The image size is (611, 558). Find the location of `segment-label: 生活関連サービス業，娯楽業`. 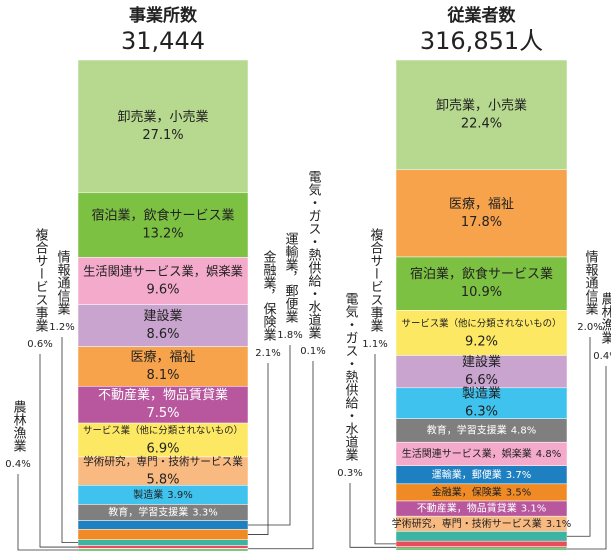

segment-label: 生活関連サービス業，娯楽業 is located at coordinates (163, 270).